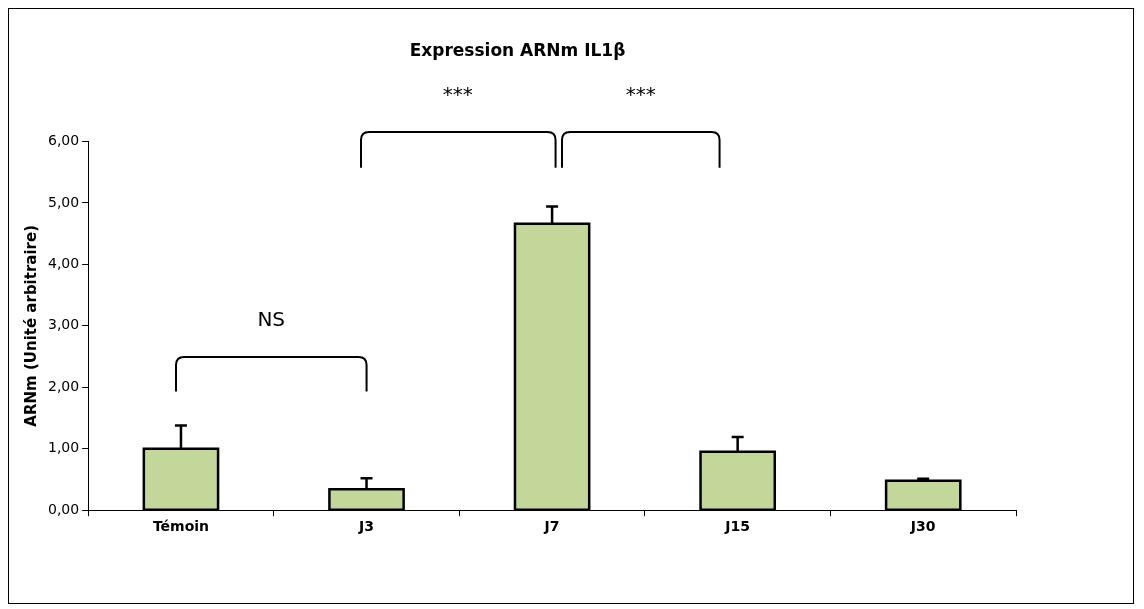  What do you see at coordinates (64, 447) in the screenshot?
I see `y-tick-label: 1,00` at bounding box center [64, 447].